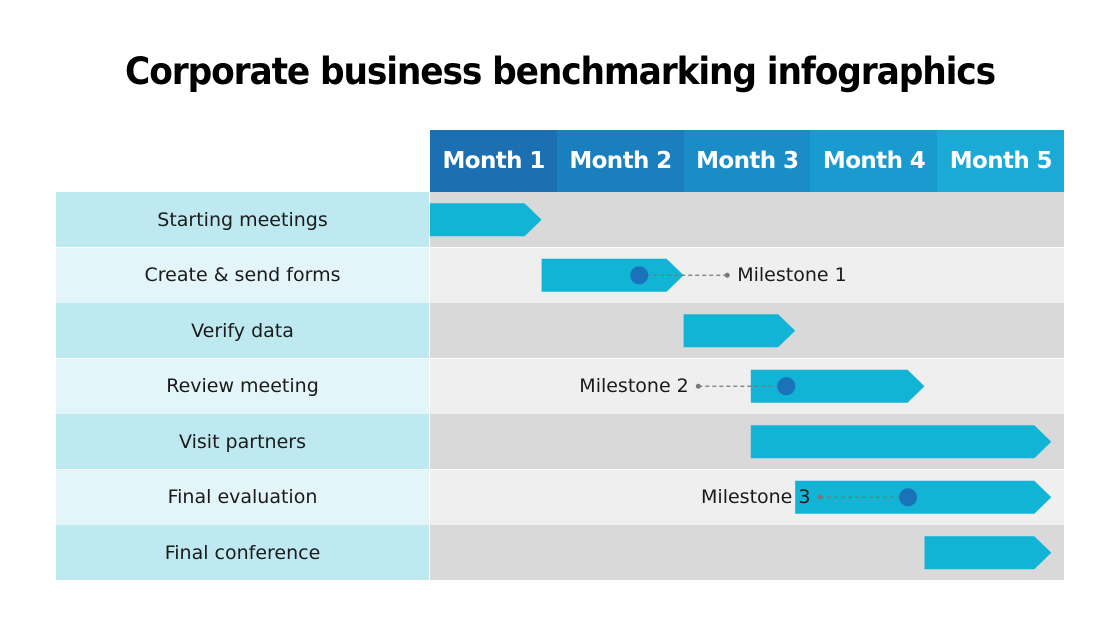 The image size is (1120, 630). Describe the element at coordinates (747, 219) in the screenshot. I see `task-row-starting-meetings` at that location.